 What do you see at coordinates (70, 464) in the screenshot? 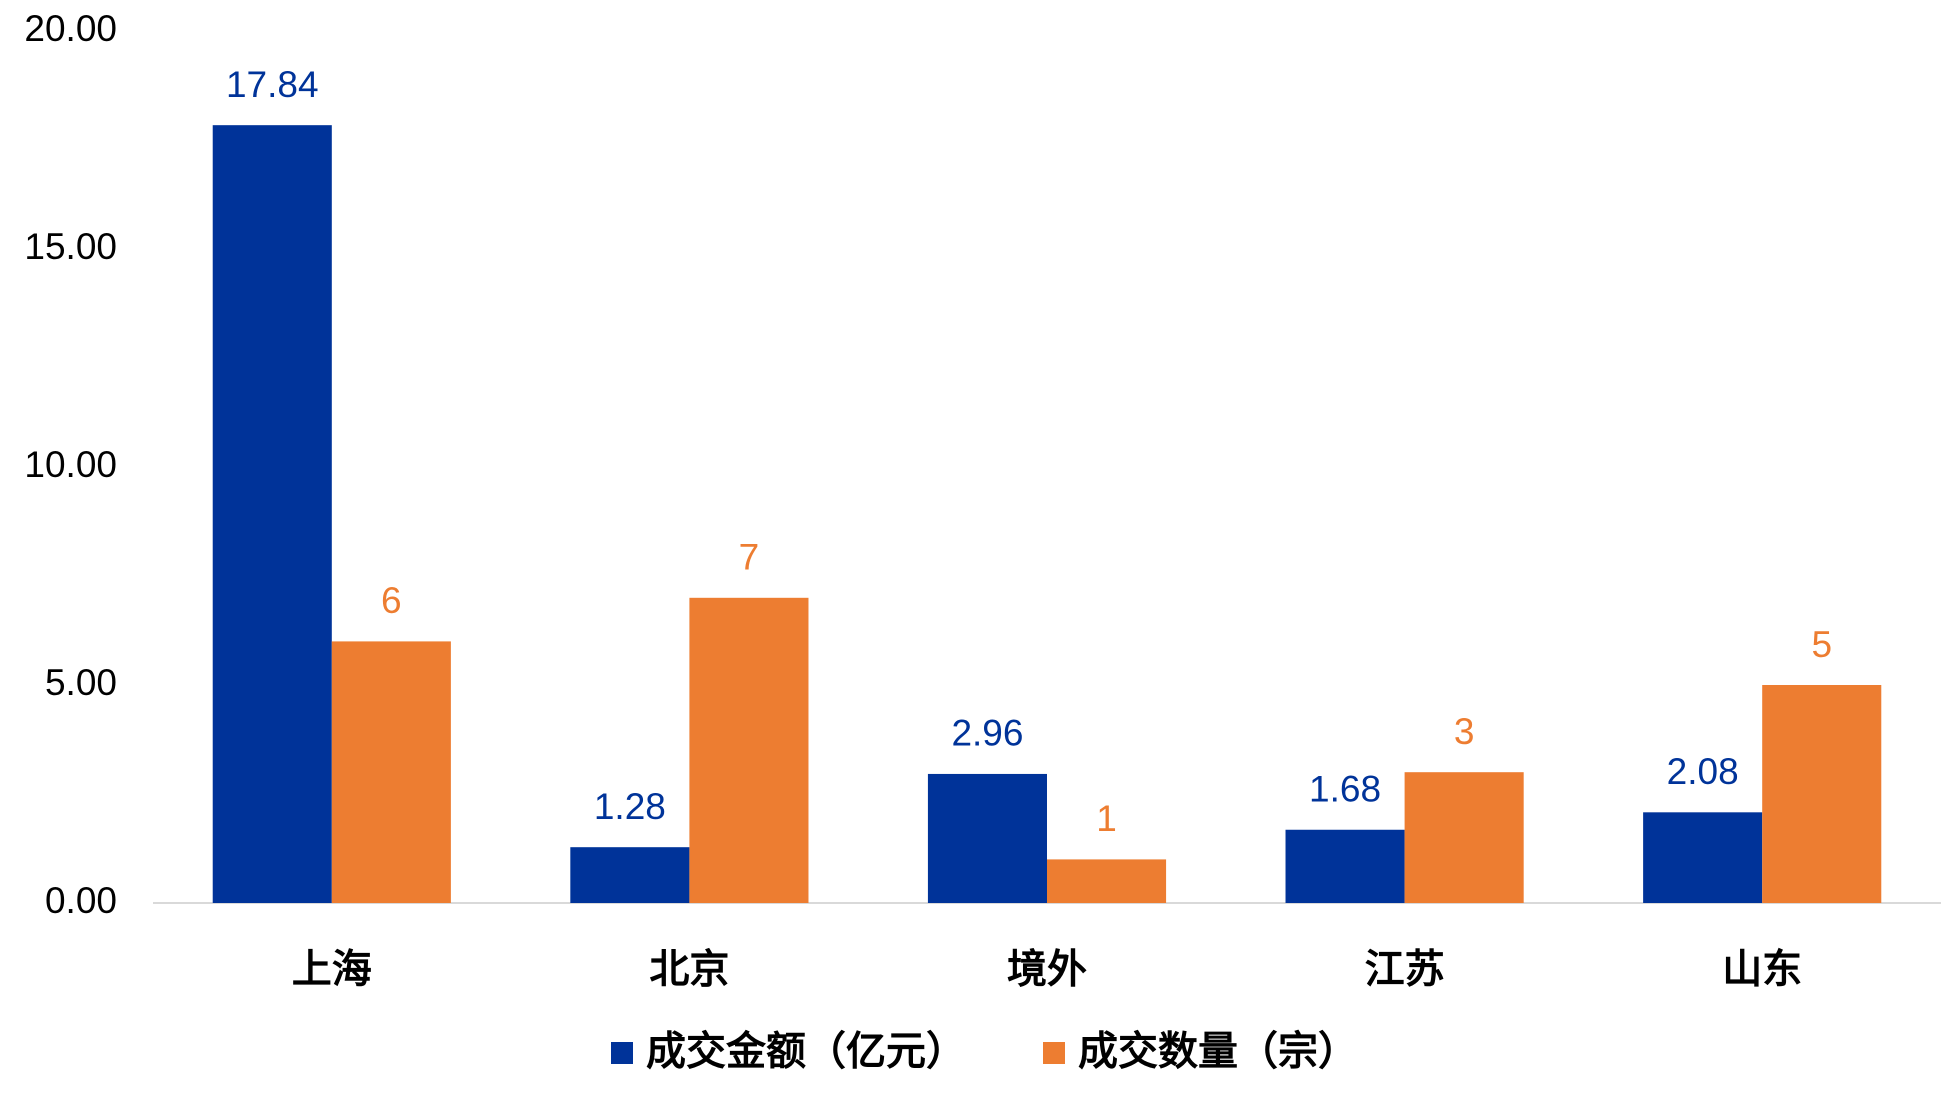
I see `y-tick-label: 10.00` at bounding box center [70, 464].